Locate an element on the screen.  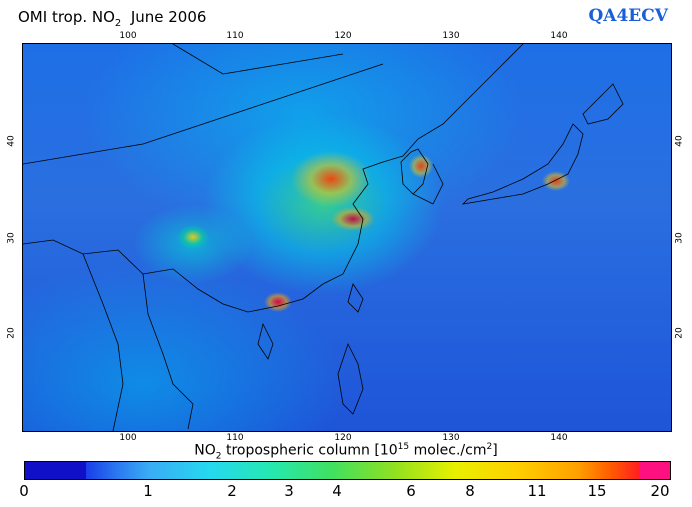
lat-tick-right: 40 is located at coordinates (679, 141).